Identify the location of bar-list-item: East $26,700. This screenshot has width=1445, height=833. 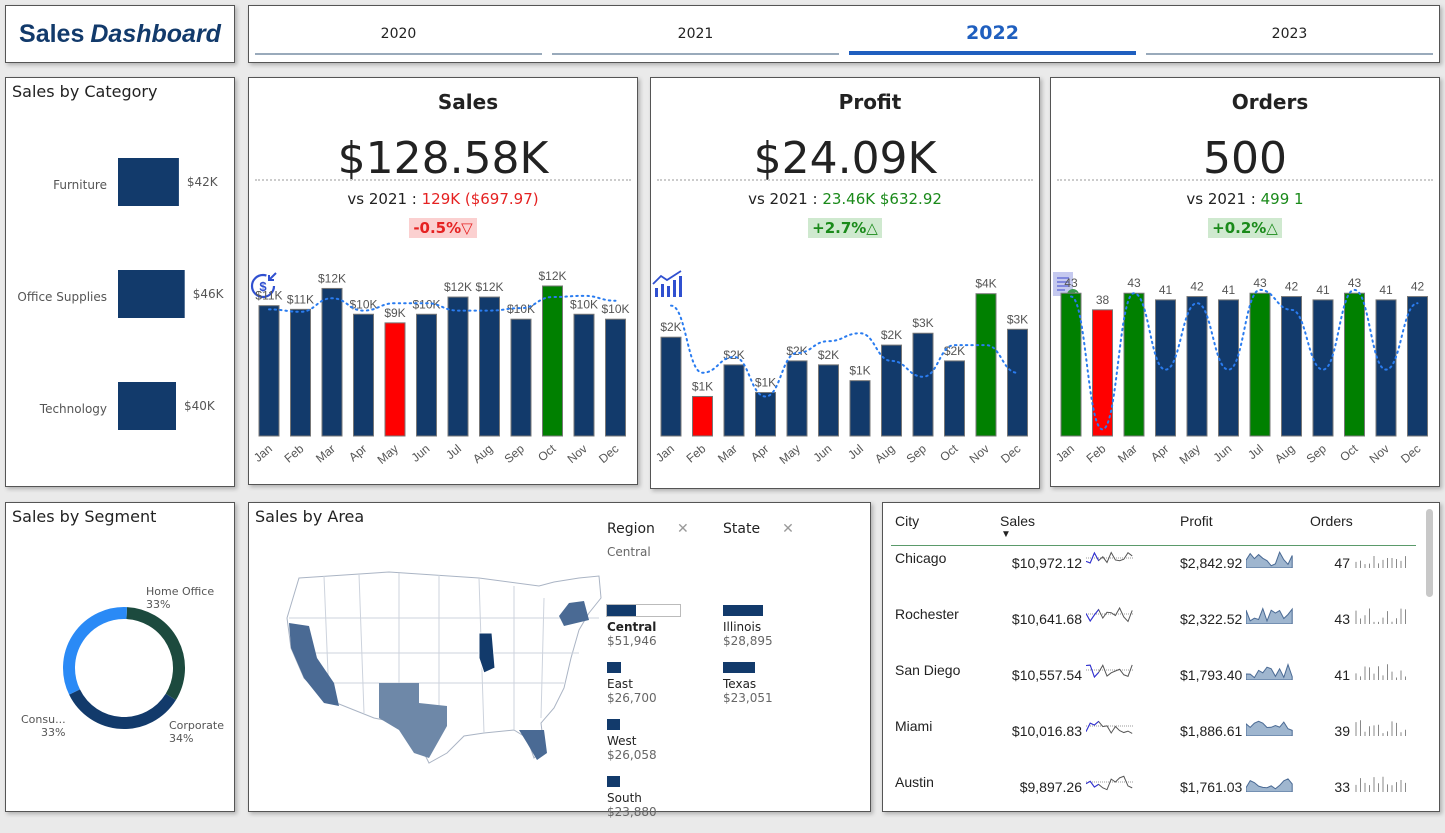
(644, 683).